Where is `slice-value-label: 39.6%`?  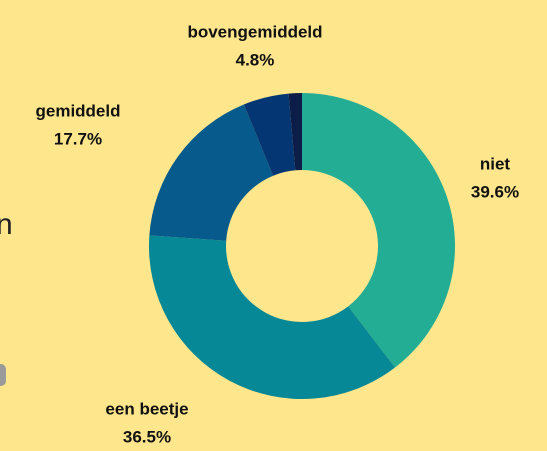
slice-value-label: 39.6% is located at coordinates (495, 191).